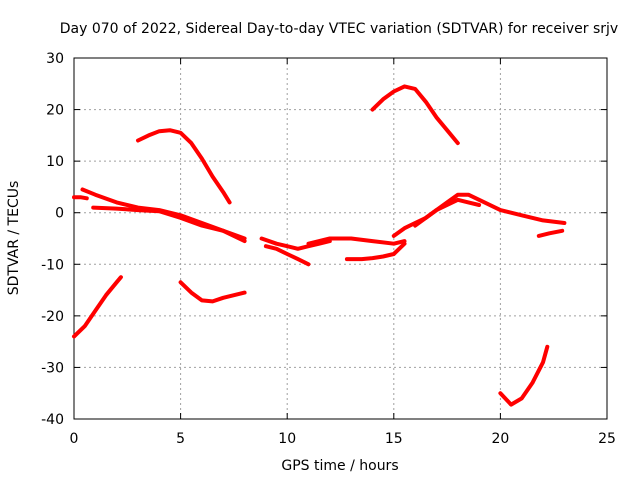 The image size is (640, 480). Describe the element at coordinates (59, 214) in the screenshot. I see `y-tick-label: 0` at that location.